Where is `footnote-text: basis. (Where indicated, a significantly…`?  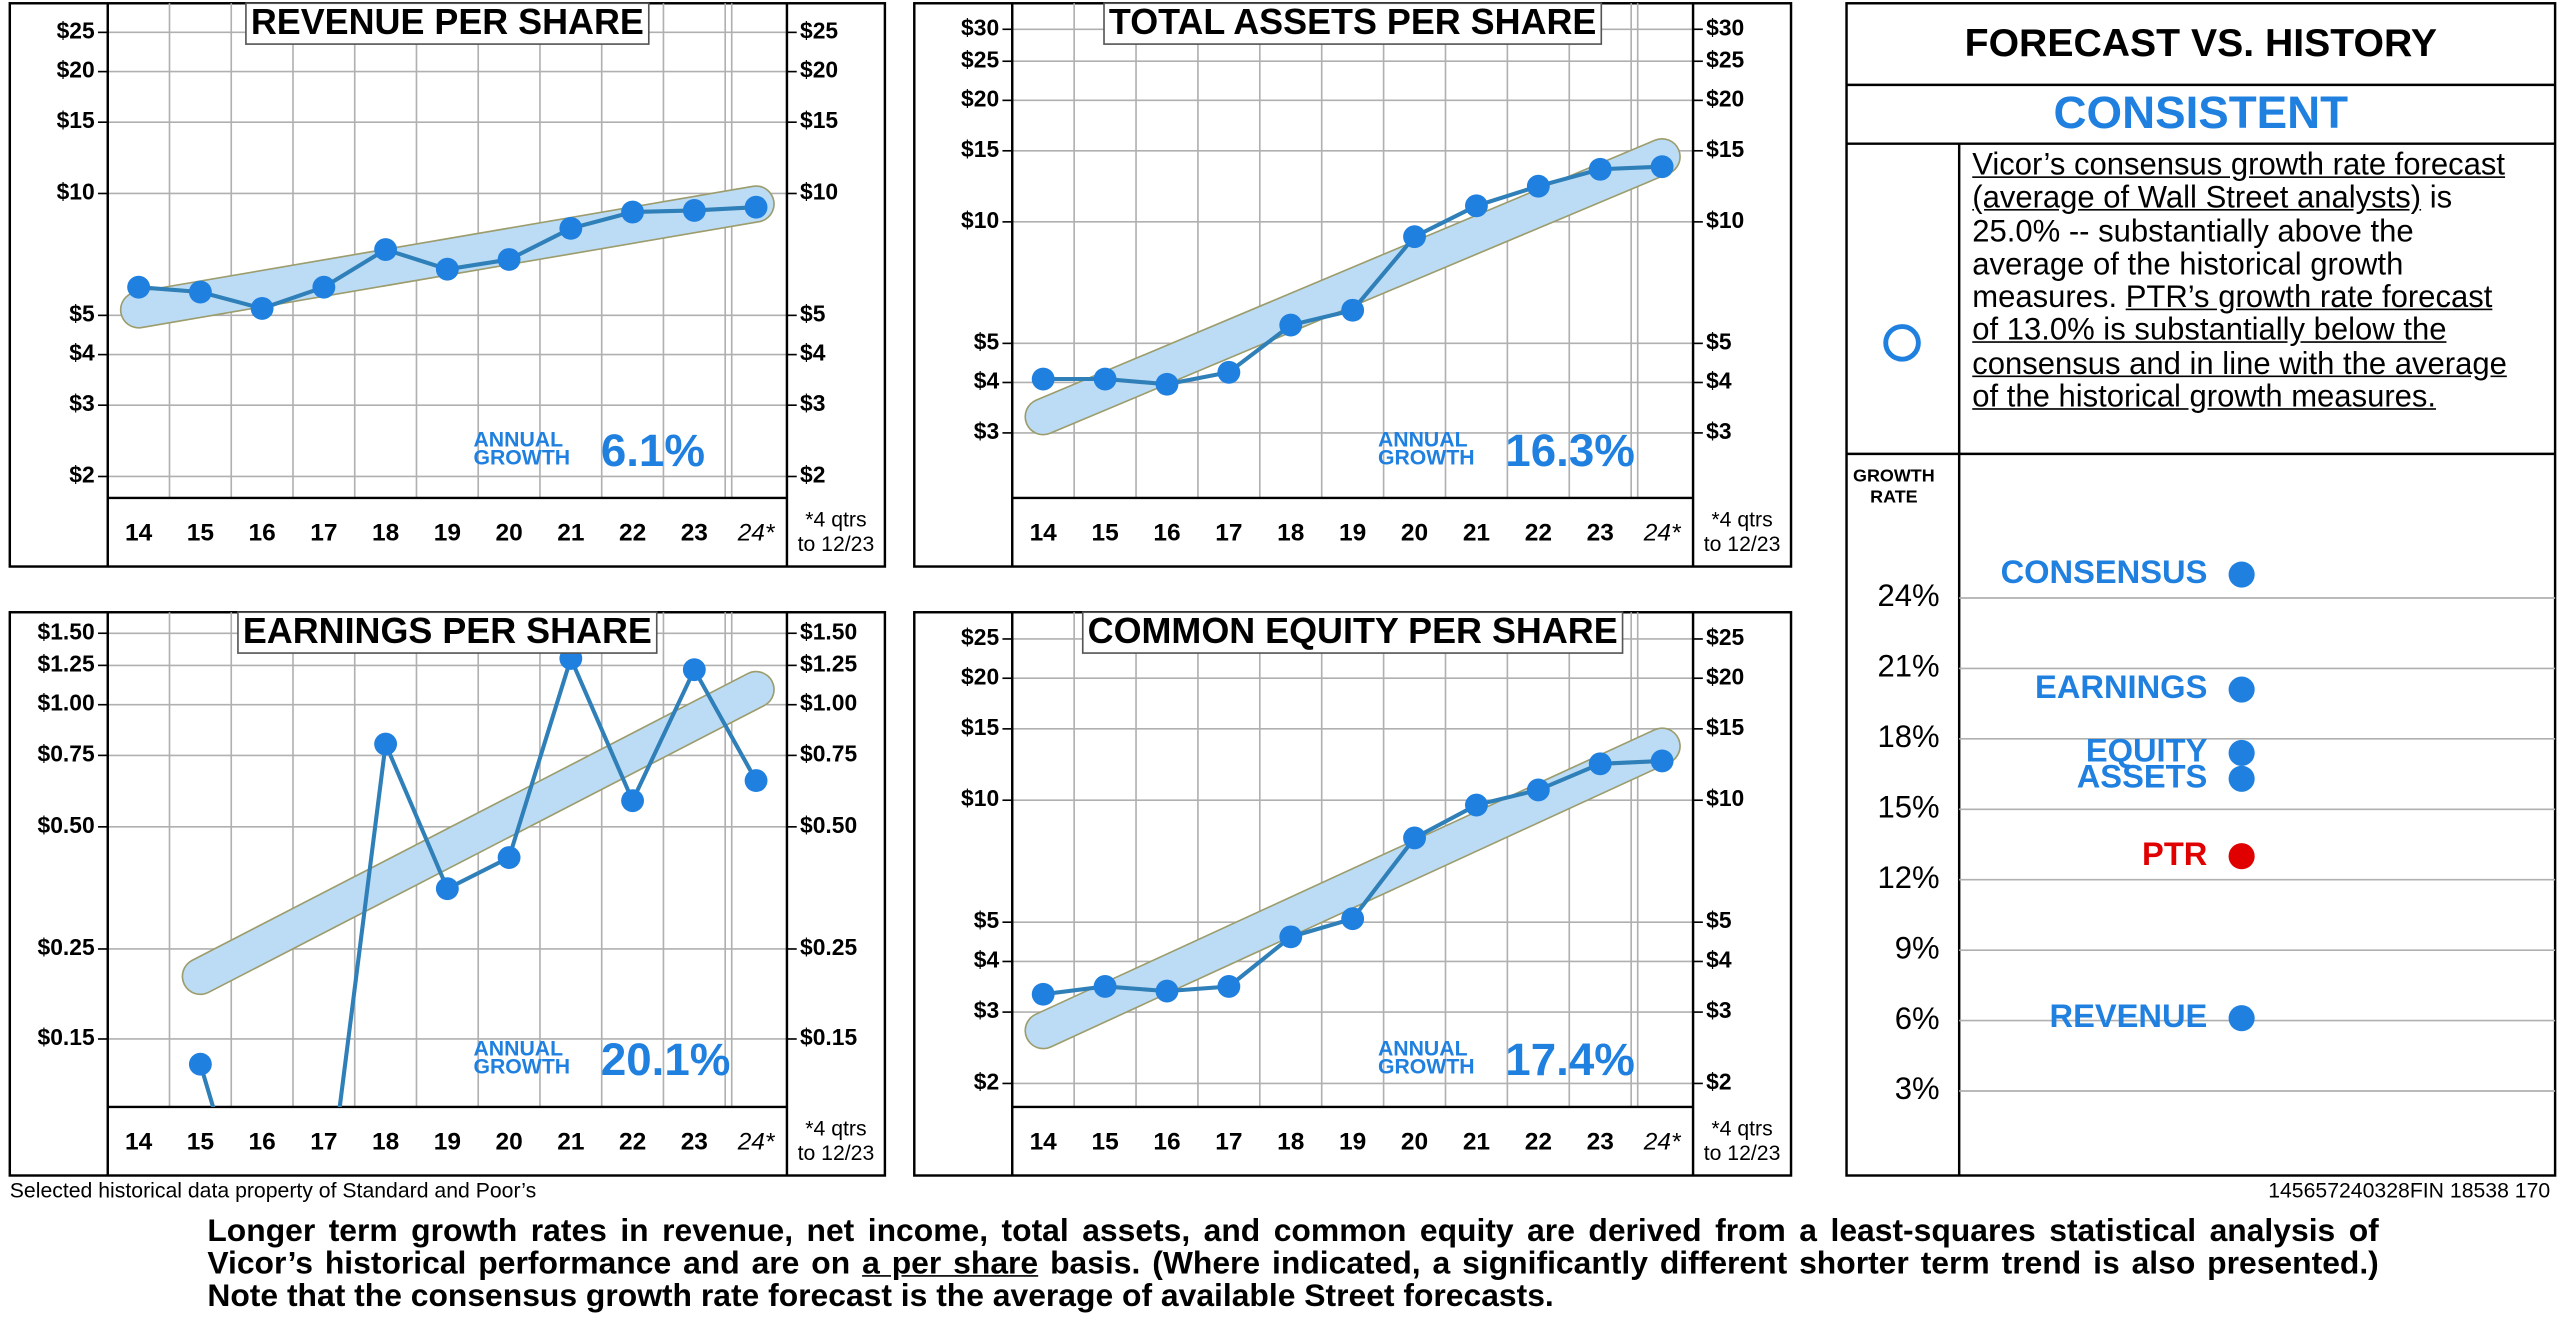 footnote-text: basis. (Where indicated, a significantly… is located at coordinates (1293, 1280).